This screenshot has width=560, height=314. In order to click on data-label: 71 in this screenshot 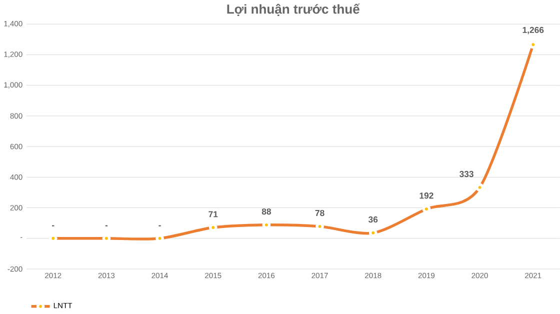, I will do `click(213, 214)`.